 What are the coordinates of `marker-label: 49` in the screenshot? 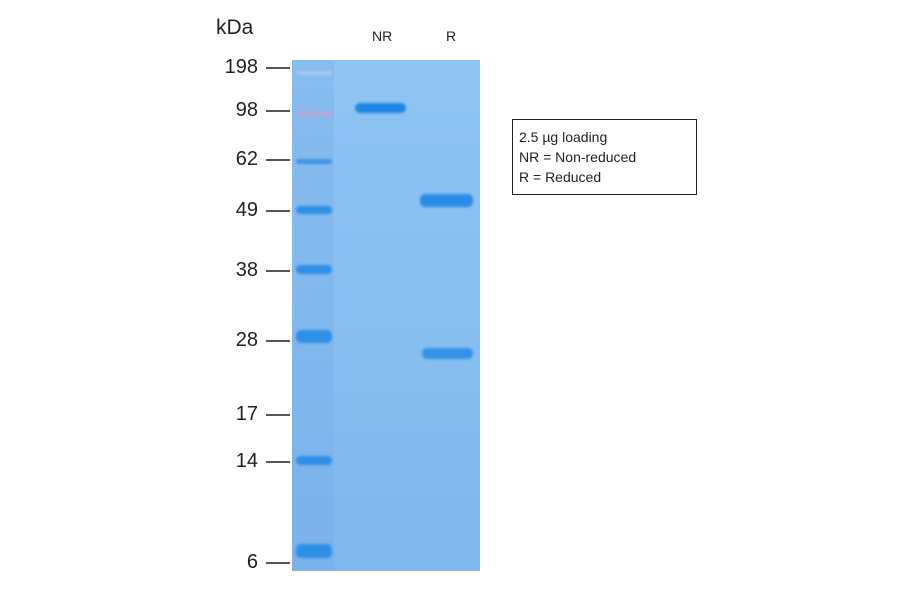 It's located at (246, 210).